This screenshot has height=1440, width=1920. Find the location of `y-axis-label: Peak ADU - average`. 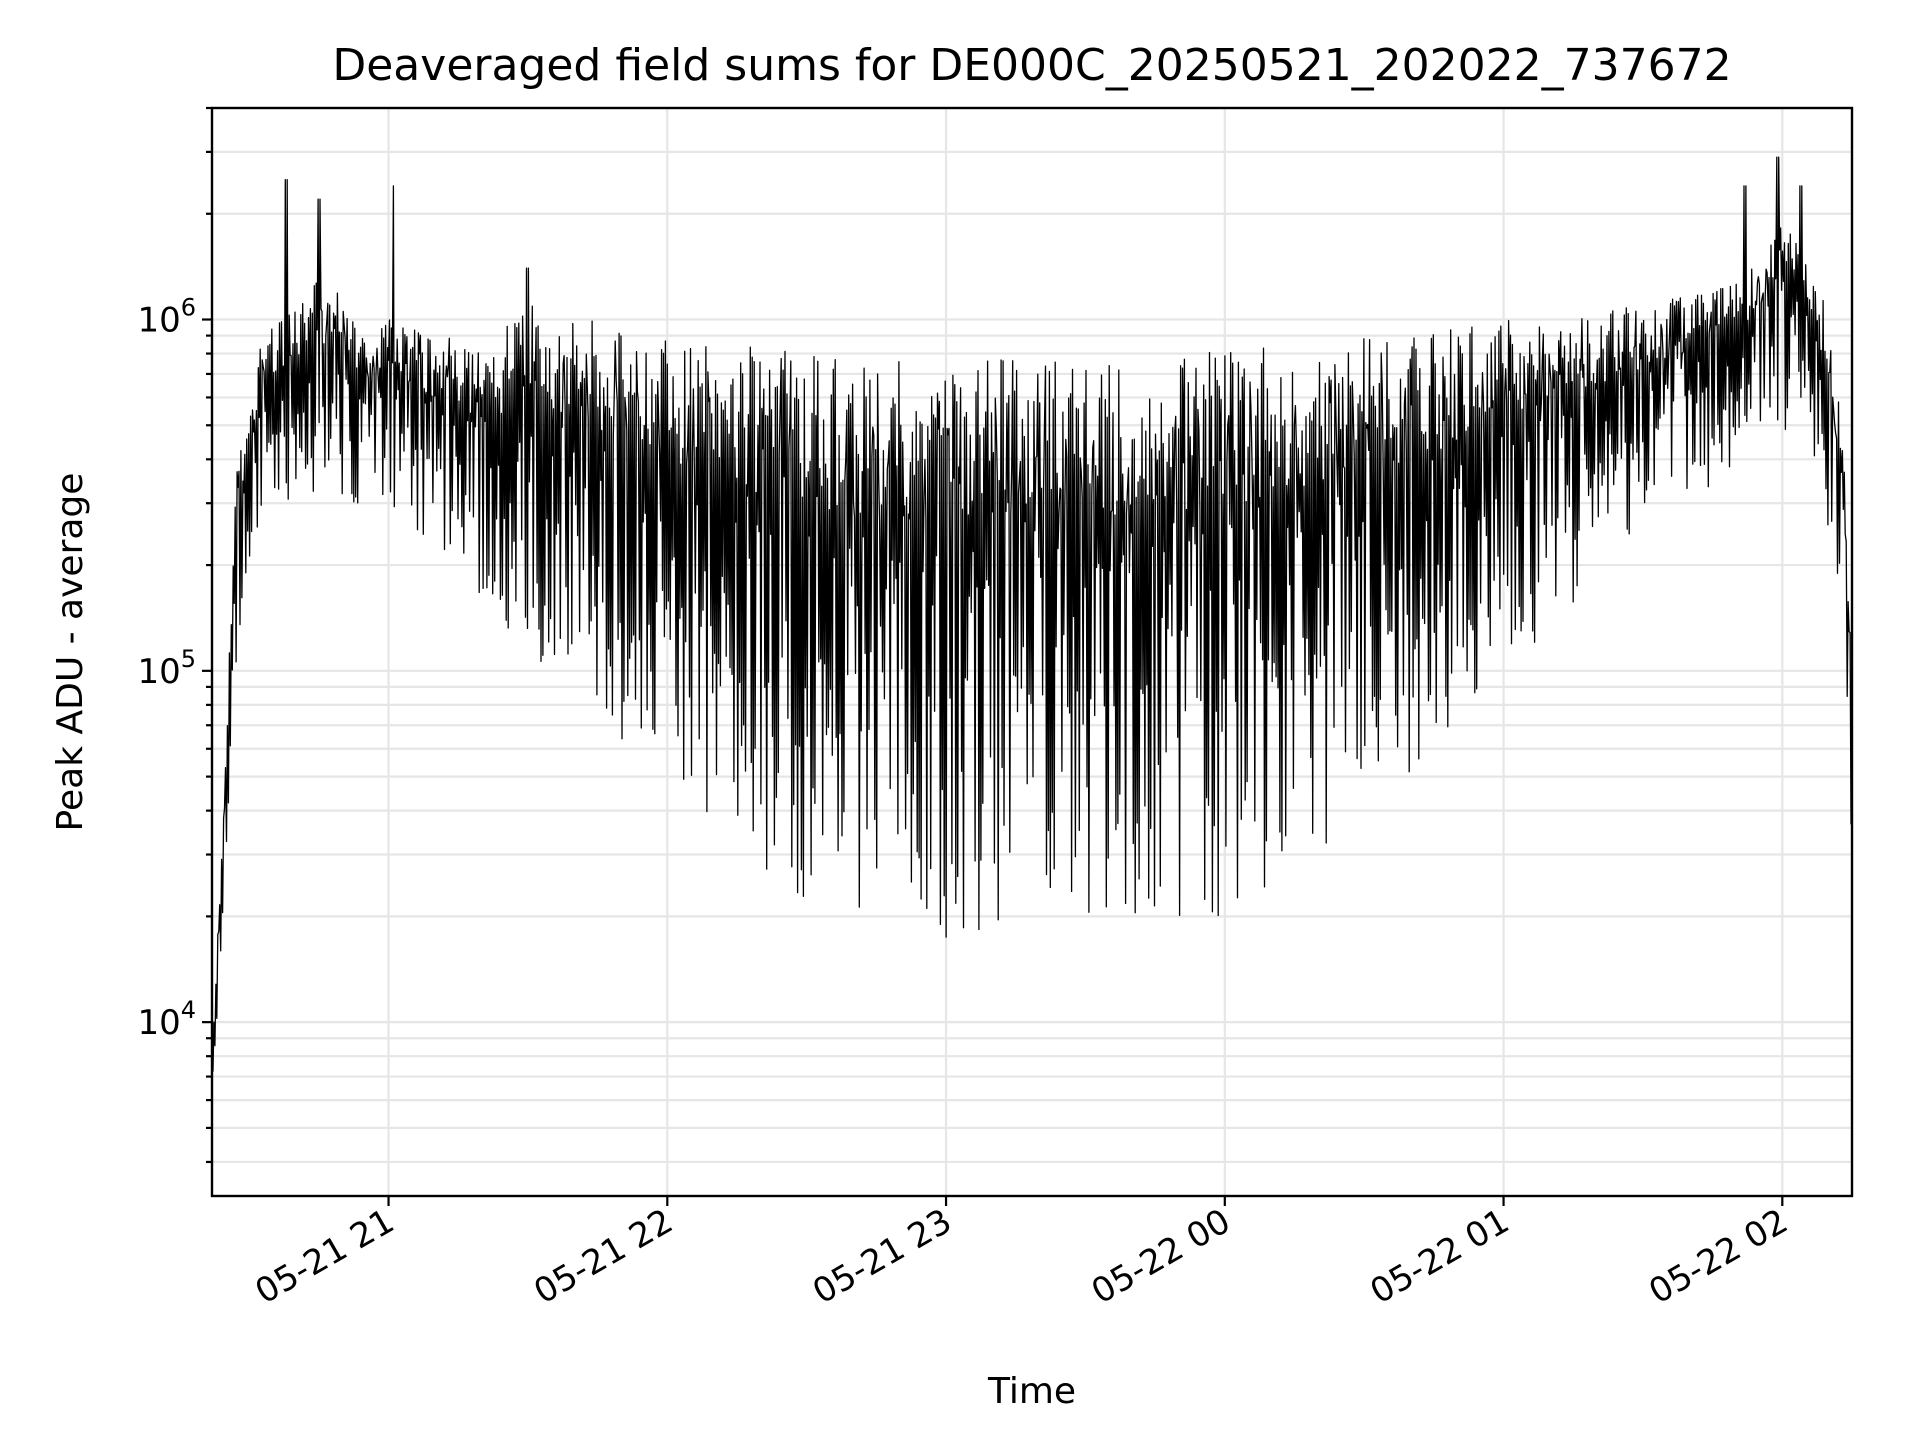

y-axis-label: Peak ADU - average is located at coordinates (70, 652).